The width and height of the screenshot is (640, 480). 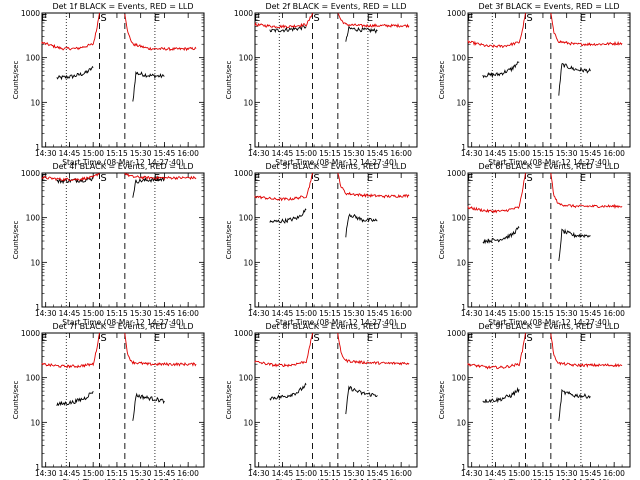 I want to click on chart-title: Det 7f BLACK = Events, RED = LLD, so click(x=122, y=326).